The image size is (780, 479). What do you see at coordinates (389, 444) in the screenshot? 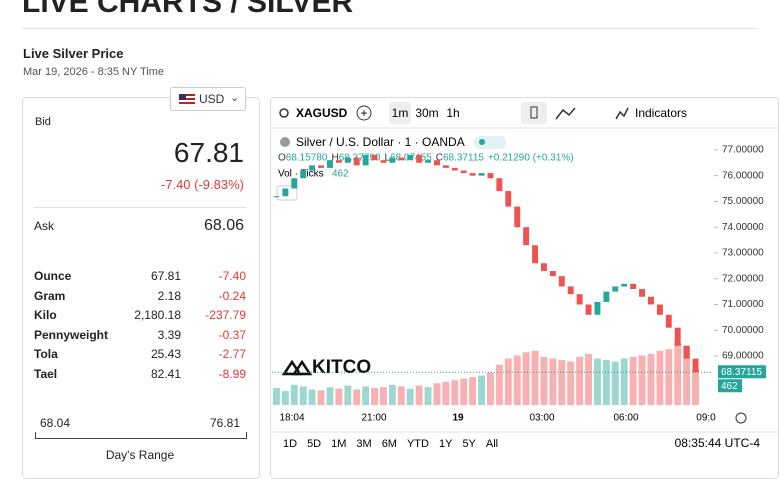
I see `range-button: 6M` at bounding box center [389, 444].